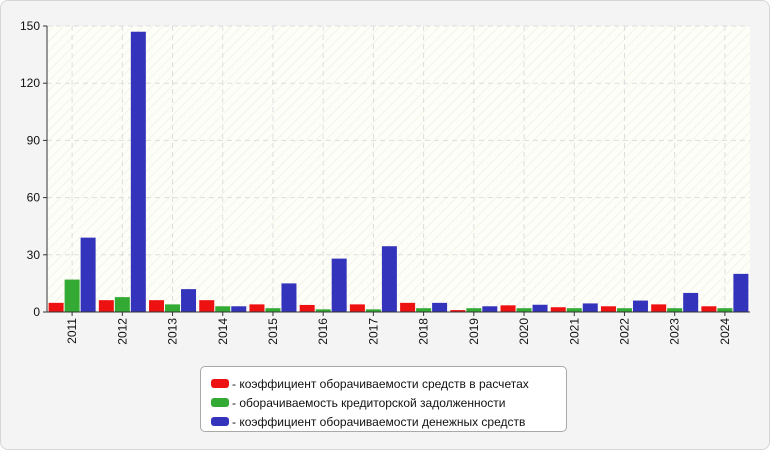  Describe the element at coordinates (725, 331) in the screenshot. I see `x-tick-label: 2024` at that location.